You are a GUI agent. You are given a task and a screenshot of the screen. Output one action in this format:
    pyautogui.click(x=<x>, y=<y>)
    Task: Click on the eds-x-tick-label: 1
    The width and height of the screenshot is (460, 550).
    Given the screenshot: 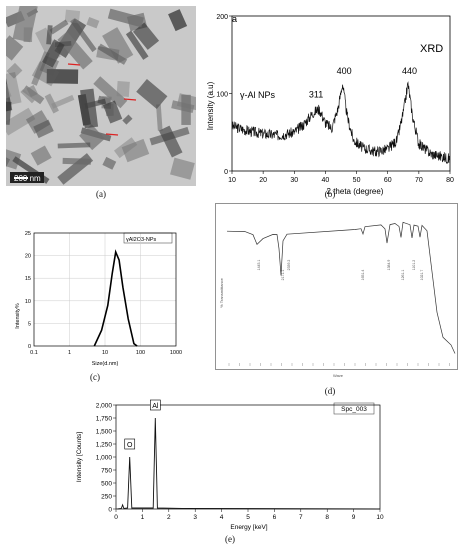 What is the action you would take?
    pyautogui.click(x=143, y=517)
    